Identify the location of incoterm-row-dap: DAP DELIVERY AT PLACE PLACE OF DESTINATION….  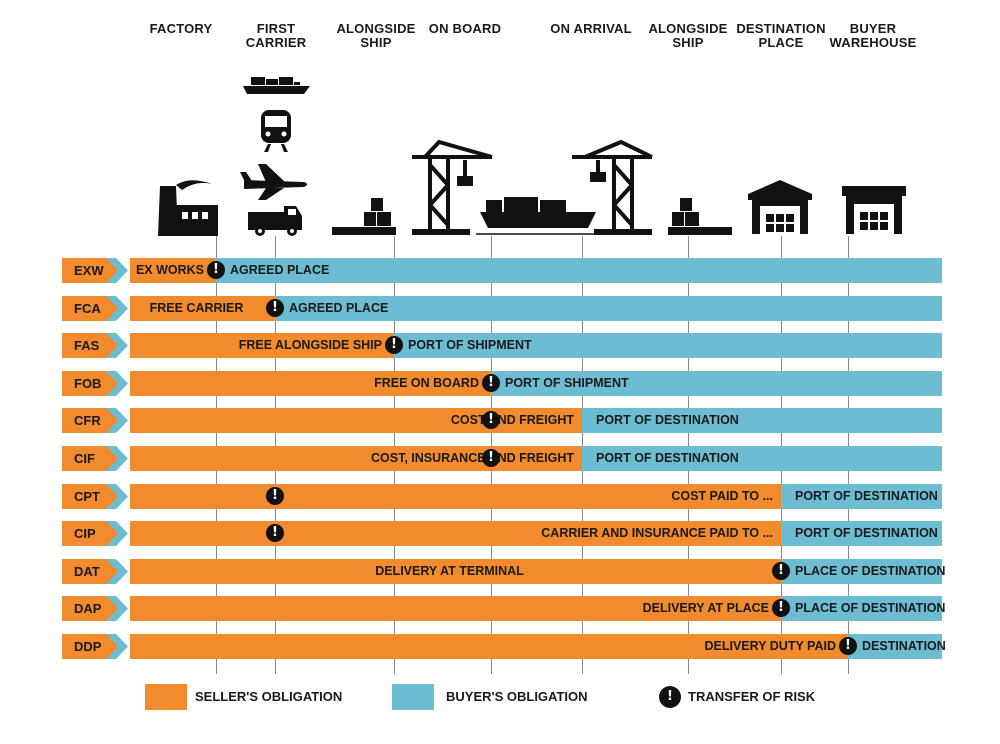
(504, 608).